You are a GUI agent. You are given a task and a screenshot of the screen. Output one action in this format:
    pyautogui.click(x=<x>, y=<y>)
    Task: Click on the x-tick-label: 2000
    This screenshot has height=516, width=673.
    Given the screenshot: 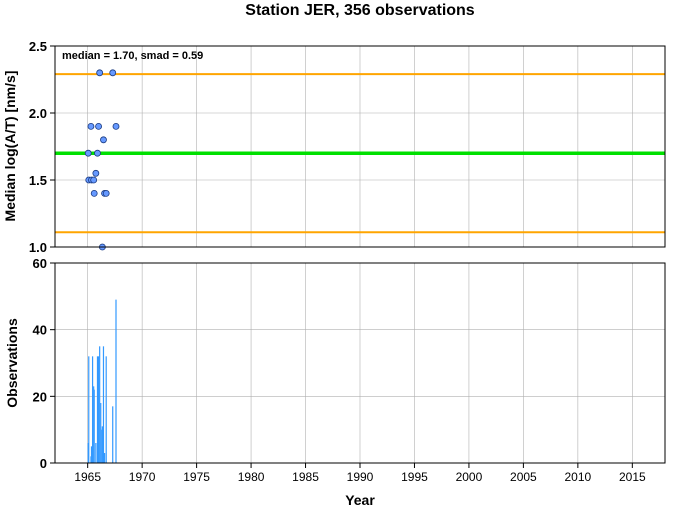 What is the action you would take?
    pyautogui.click(x=469, y=477)
    